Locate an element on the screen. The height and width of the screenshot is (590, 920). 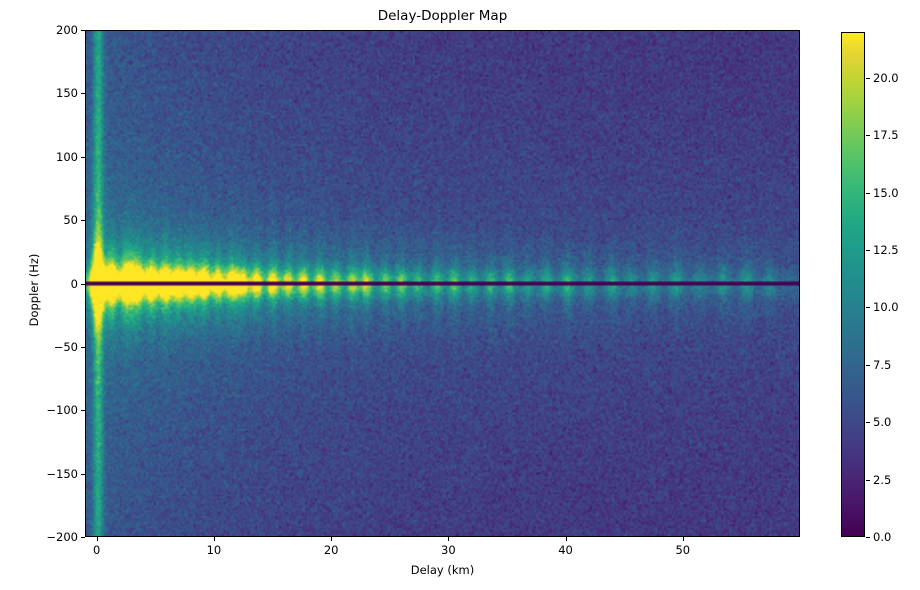
chart-title: Delay-Doppler Map is located at coordinates (442, 16).